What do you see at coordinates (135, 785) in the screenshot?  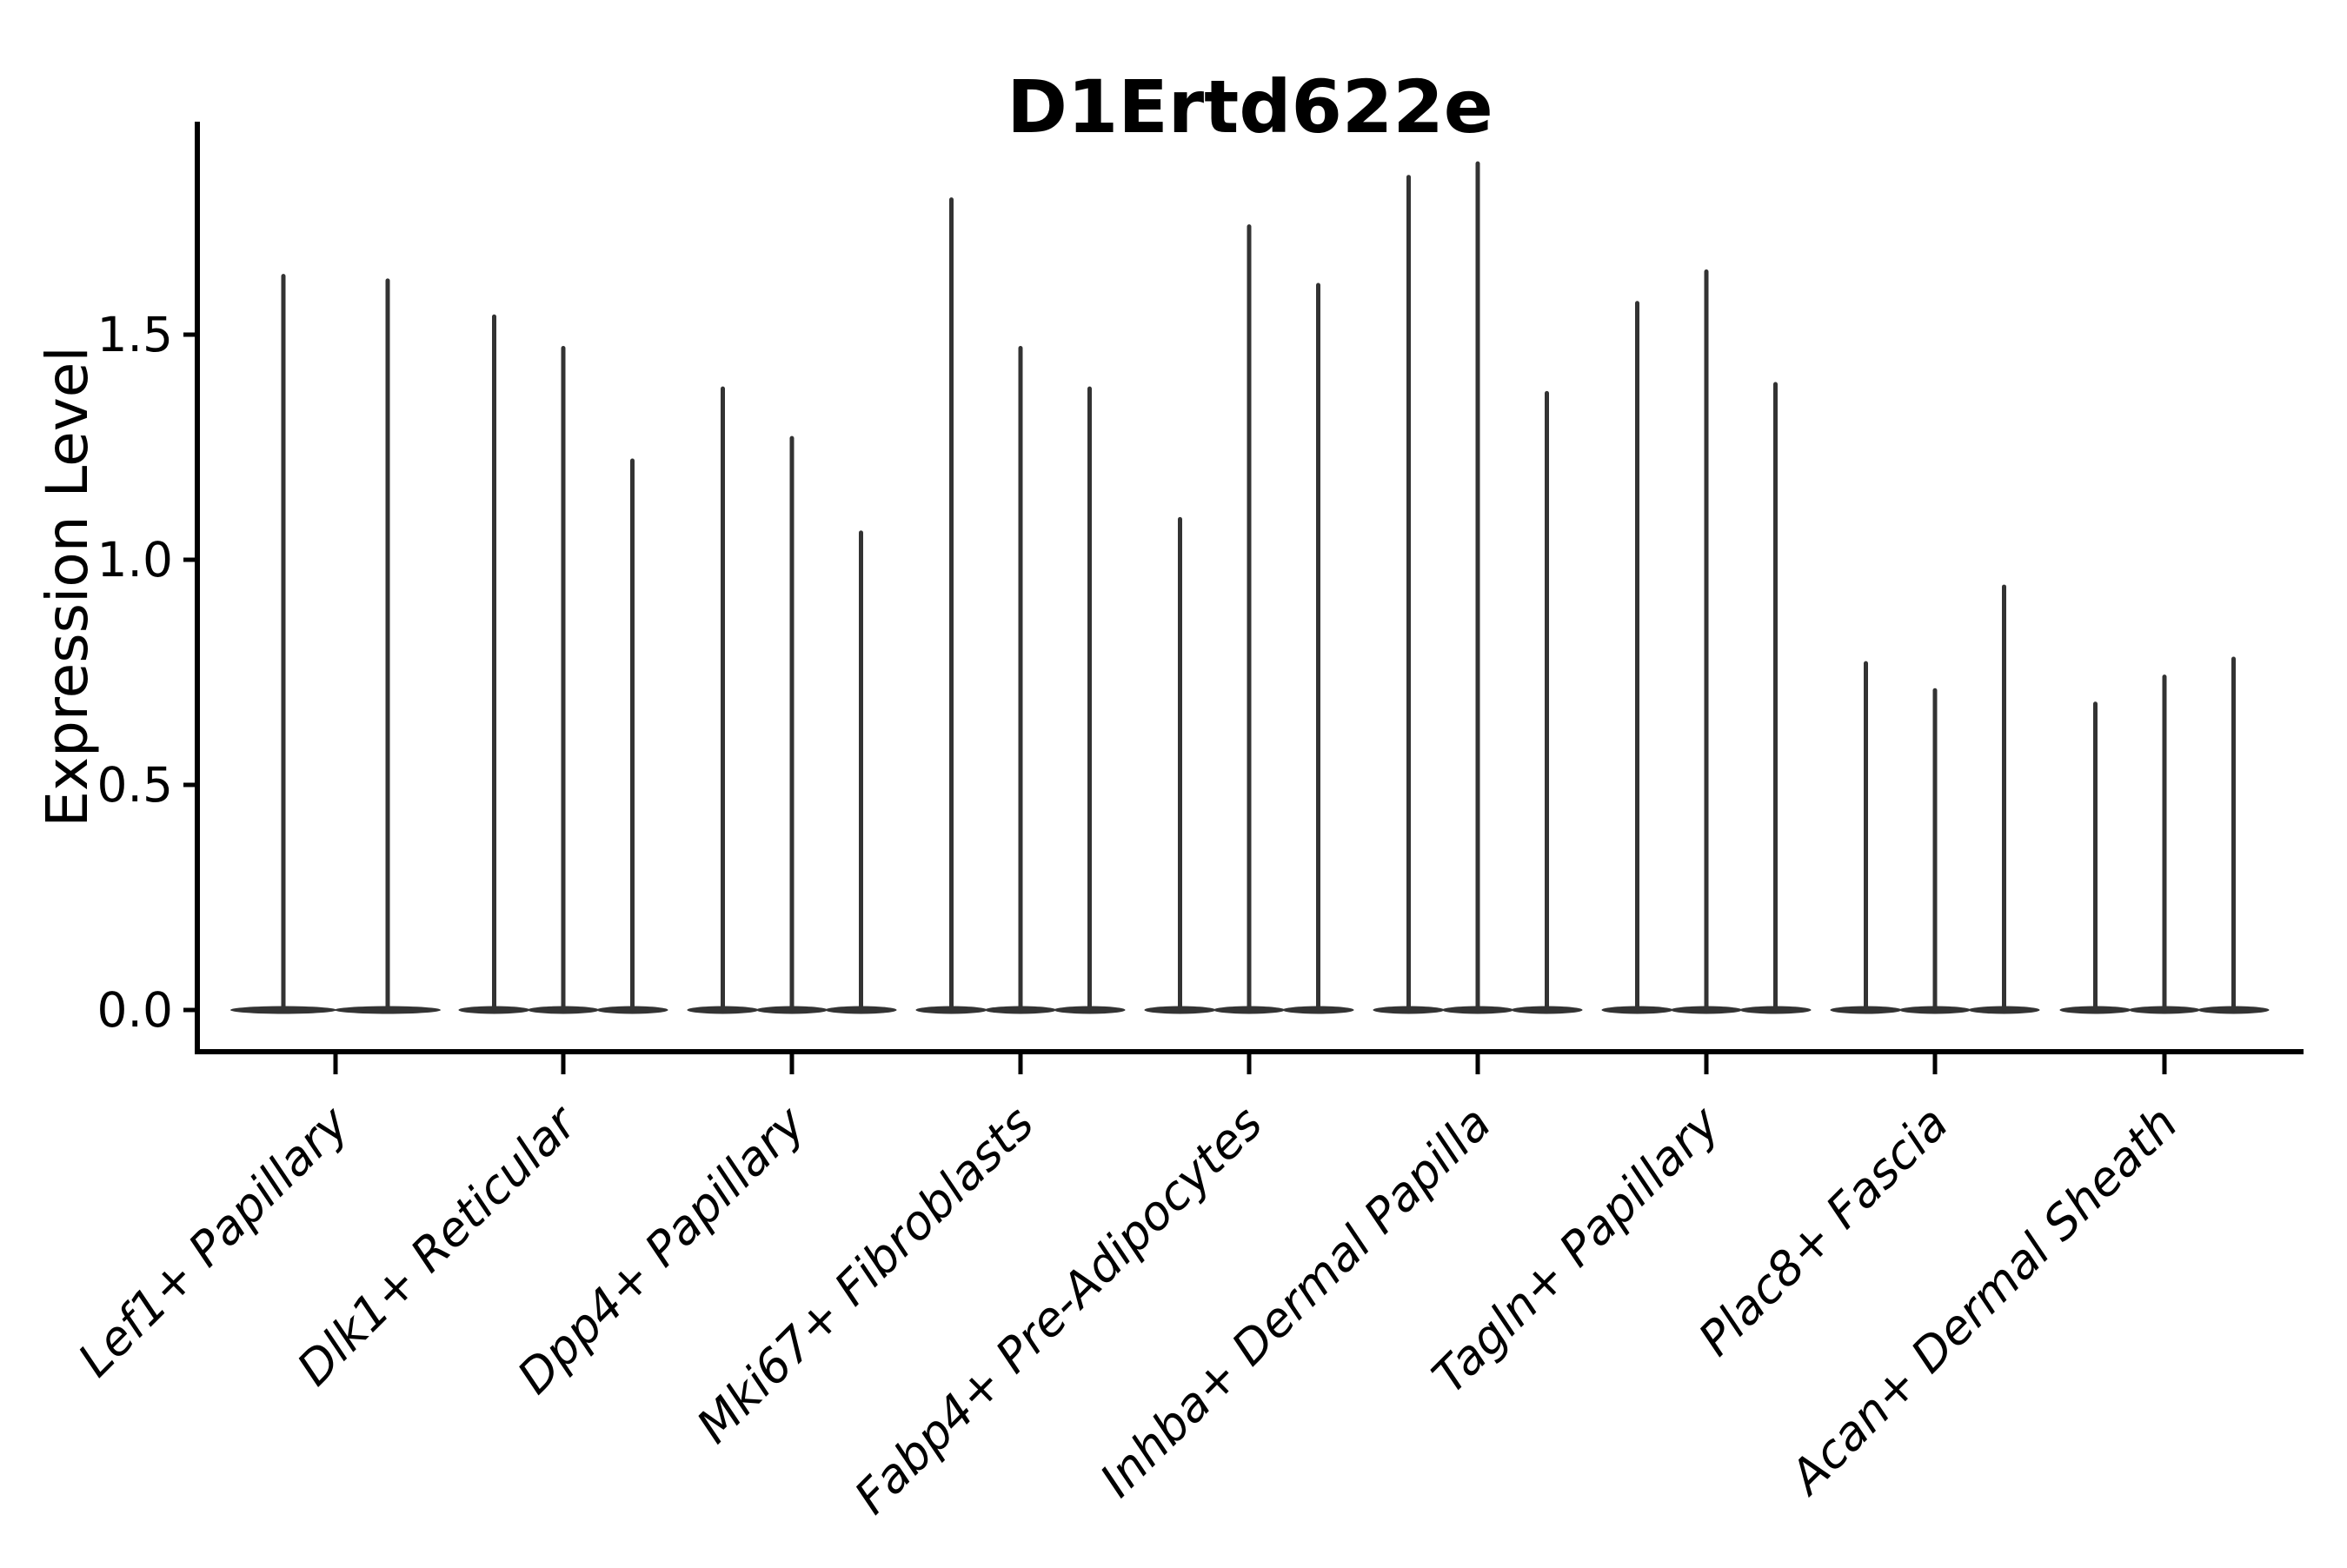 I see `y-tick-label: 0.5` at bounding box center [135, 785].